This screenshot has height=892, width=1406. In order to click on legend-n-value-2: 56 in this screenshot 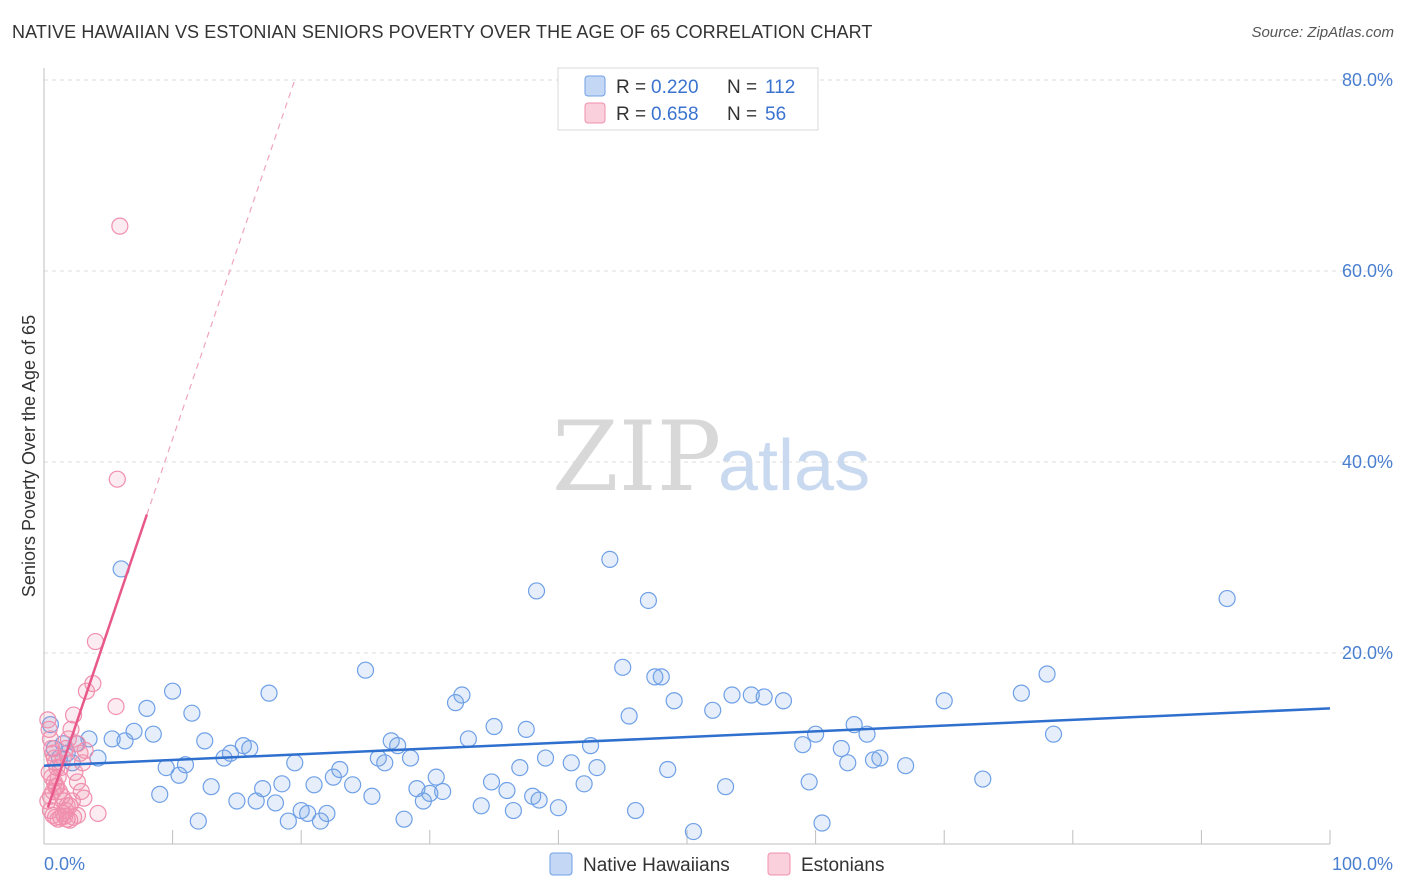, I will do `click(775, 114)`.